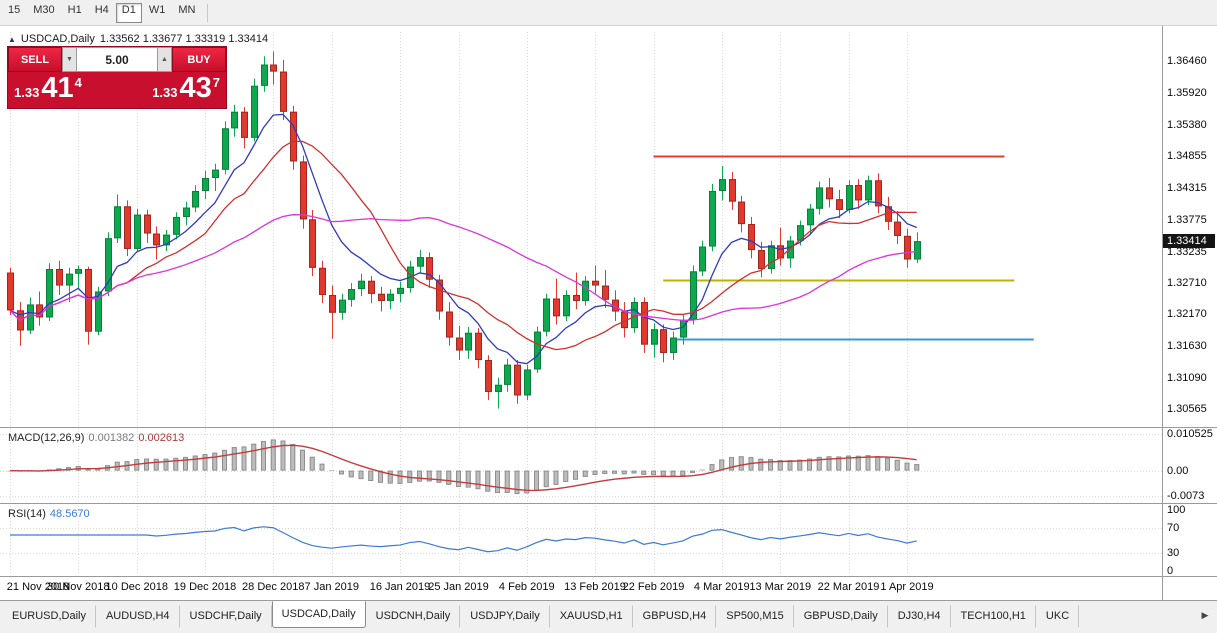 The width and height of the screenshot is (1217, 633). Describe the element at coordinates (1187, 187) in the screenshot. I see `price-tick: 1.34315` at that location.